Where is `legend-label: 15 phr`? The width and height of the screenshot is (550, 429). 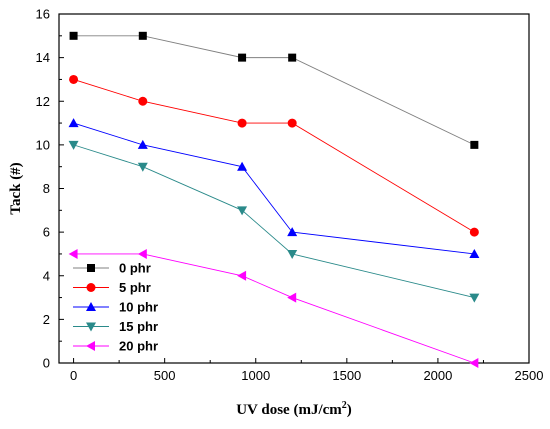 legend-label: 15 phr is located at coordinates (138, 326).